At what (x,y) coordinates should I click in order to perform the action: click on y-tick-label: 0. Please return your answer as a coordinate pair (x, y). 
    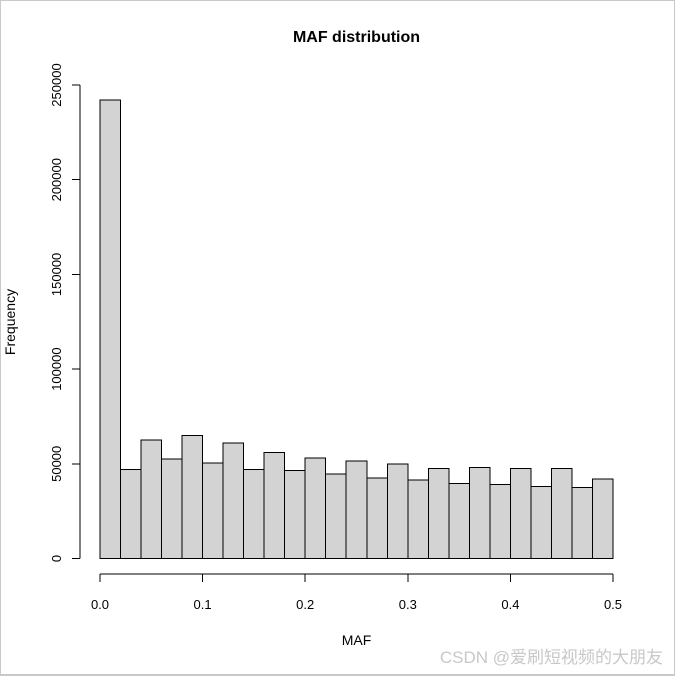
    Looking at the image, I should click on (56, 558).